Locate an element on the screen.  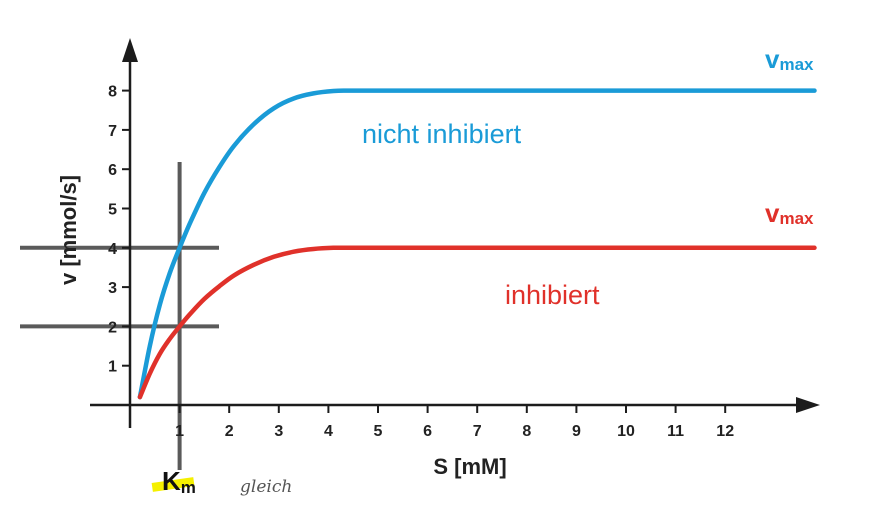
vmax-label-inhibited: vmax is located at coordinates (789, 213).